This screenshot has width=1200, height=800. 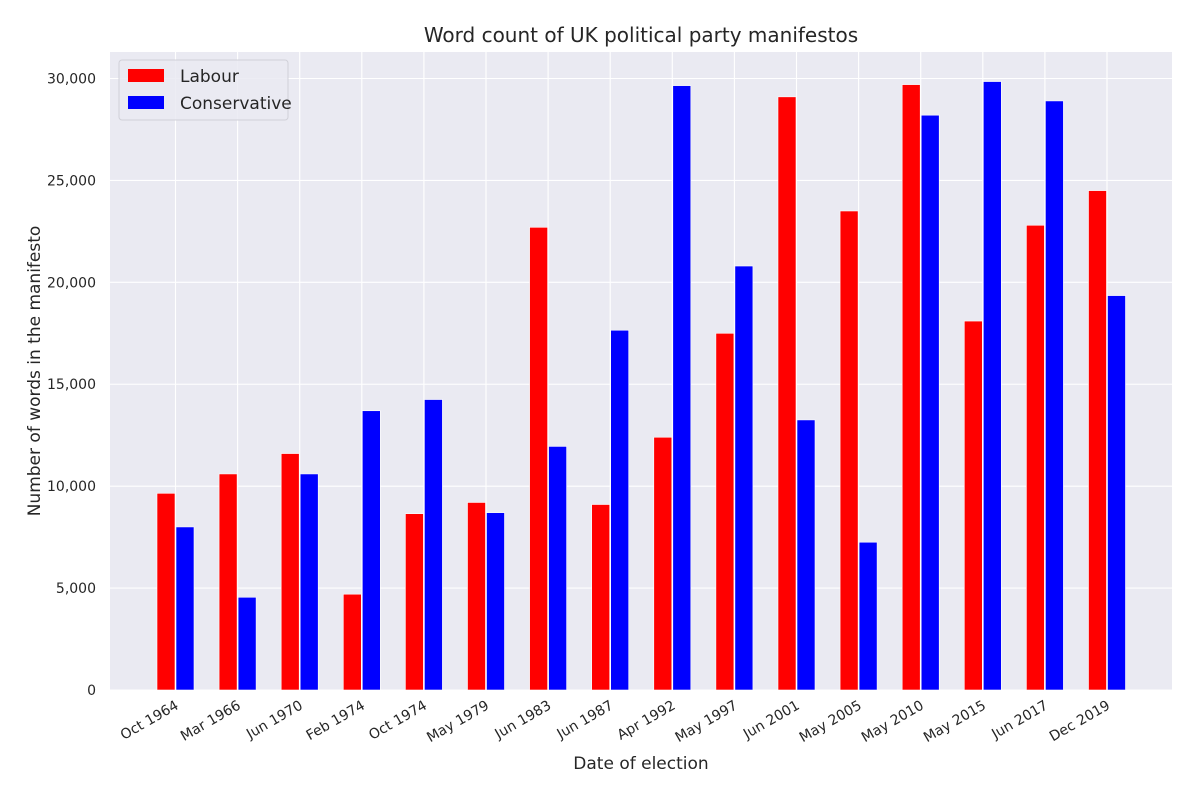 What do you see at coordinates (433, 545) in the screenshot?
I see `bar-conservative-oct-1974` at bounding box center [433, 545].